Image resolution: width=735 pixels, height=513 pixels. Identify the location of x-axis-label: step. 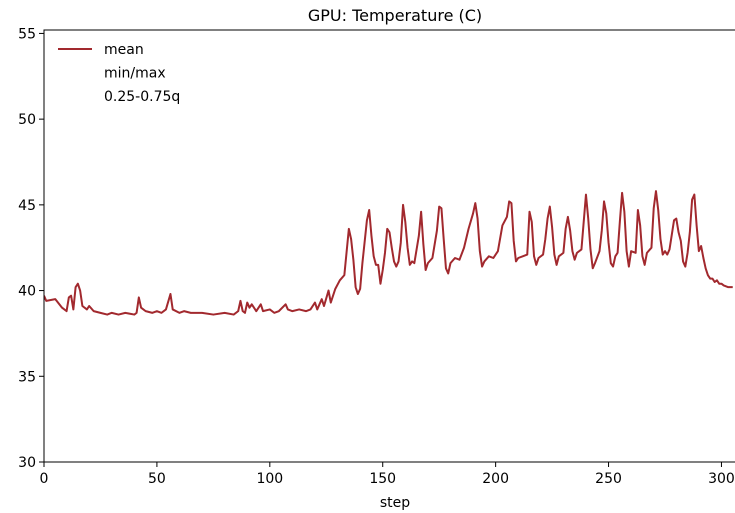
(395, 503).